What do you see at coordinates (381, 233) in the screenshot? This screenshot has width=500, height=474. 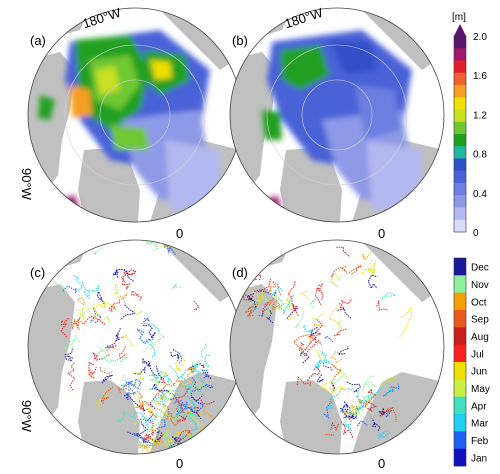 I see `longitude-label-0-b: 0` at bounding box center [381, 233].